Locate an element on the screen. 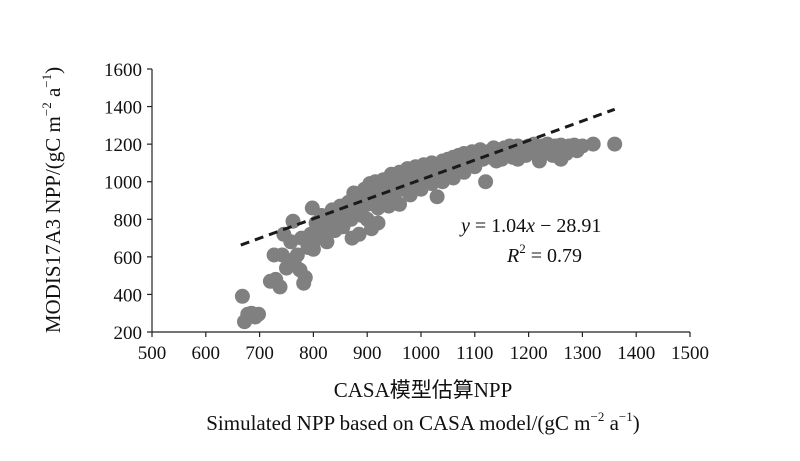 This screenshot has width=800, height=461. x-axis-title-cn: CASA模型估算NPP is located at coordinates (423, 390).